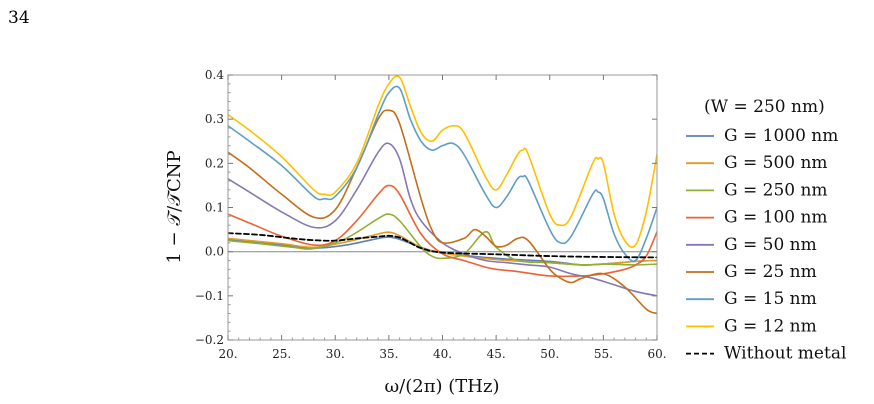 The height and width of the screenshot is (404, 874). I want to click on x-tick-label: 35., so click(388, 354).